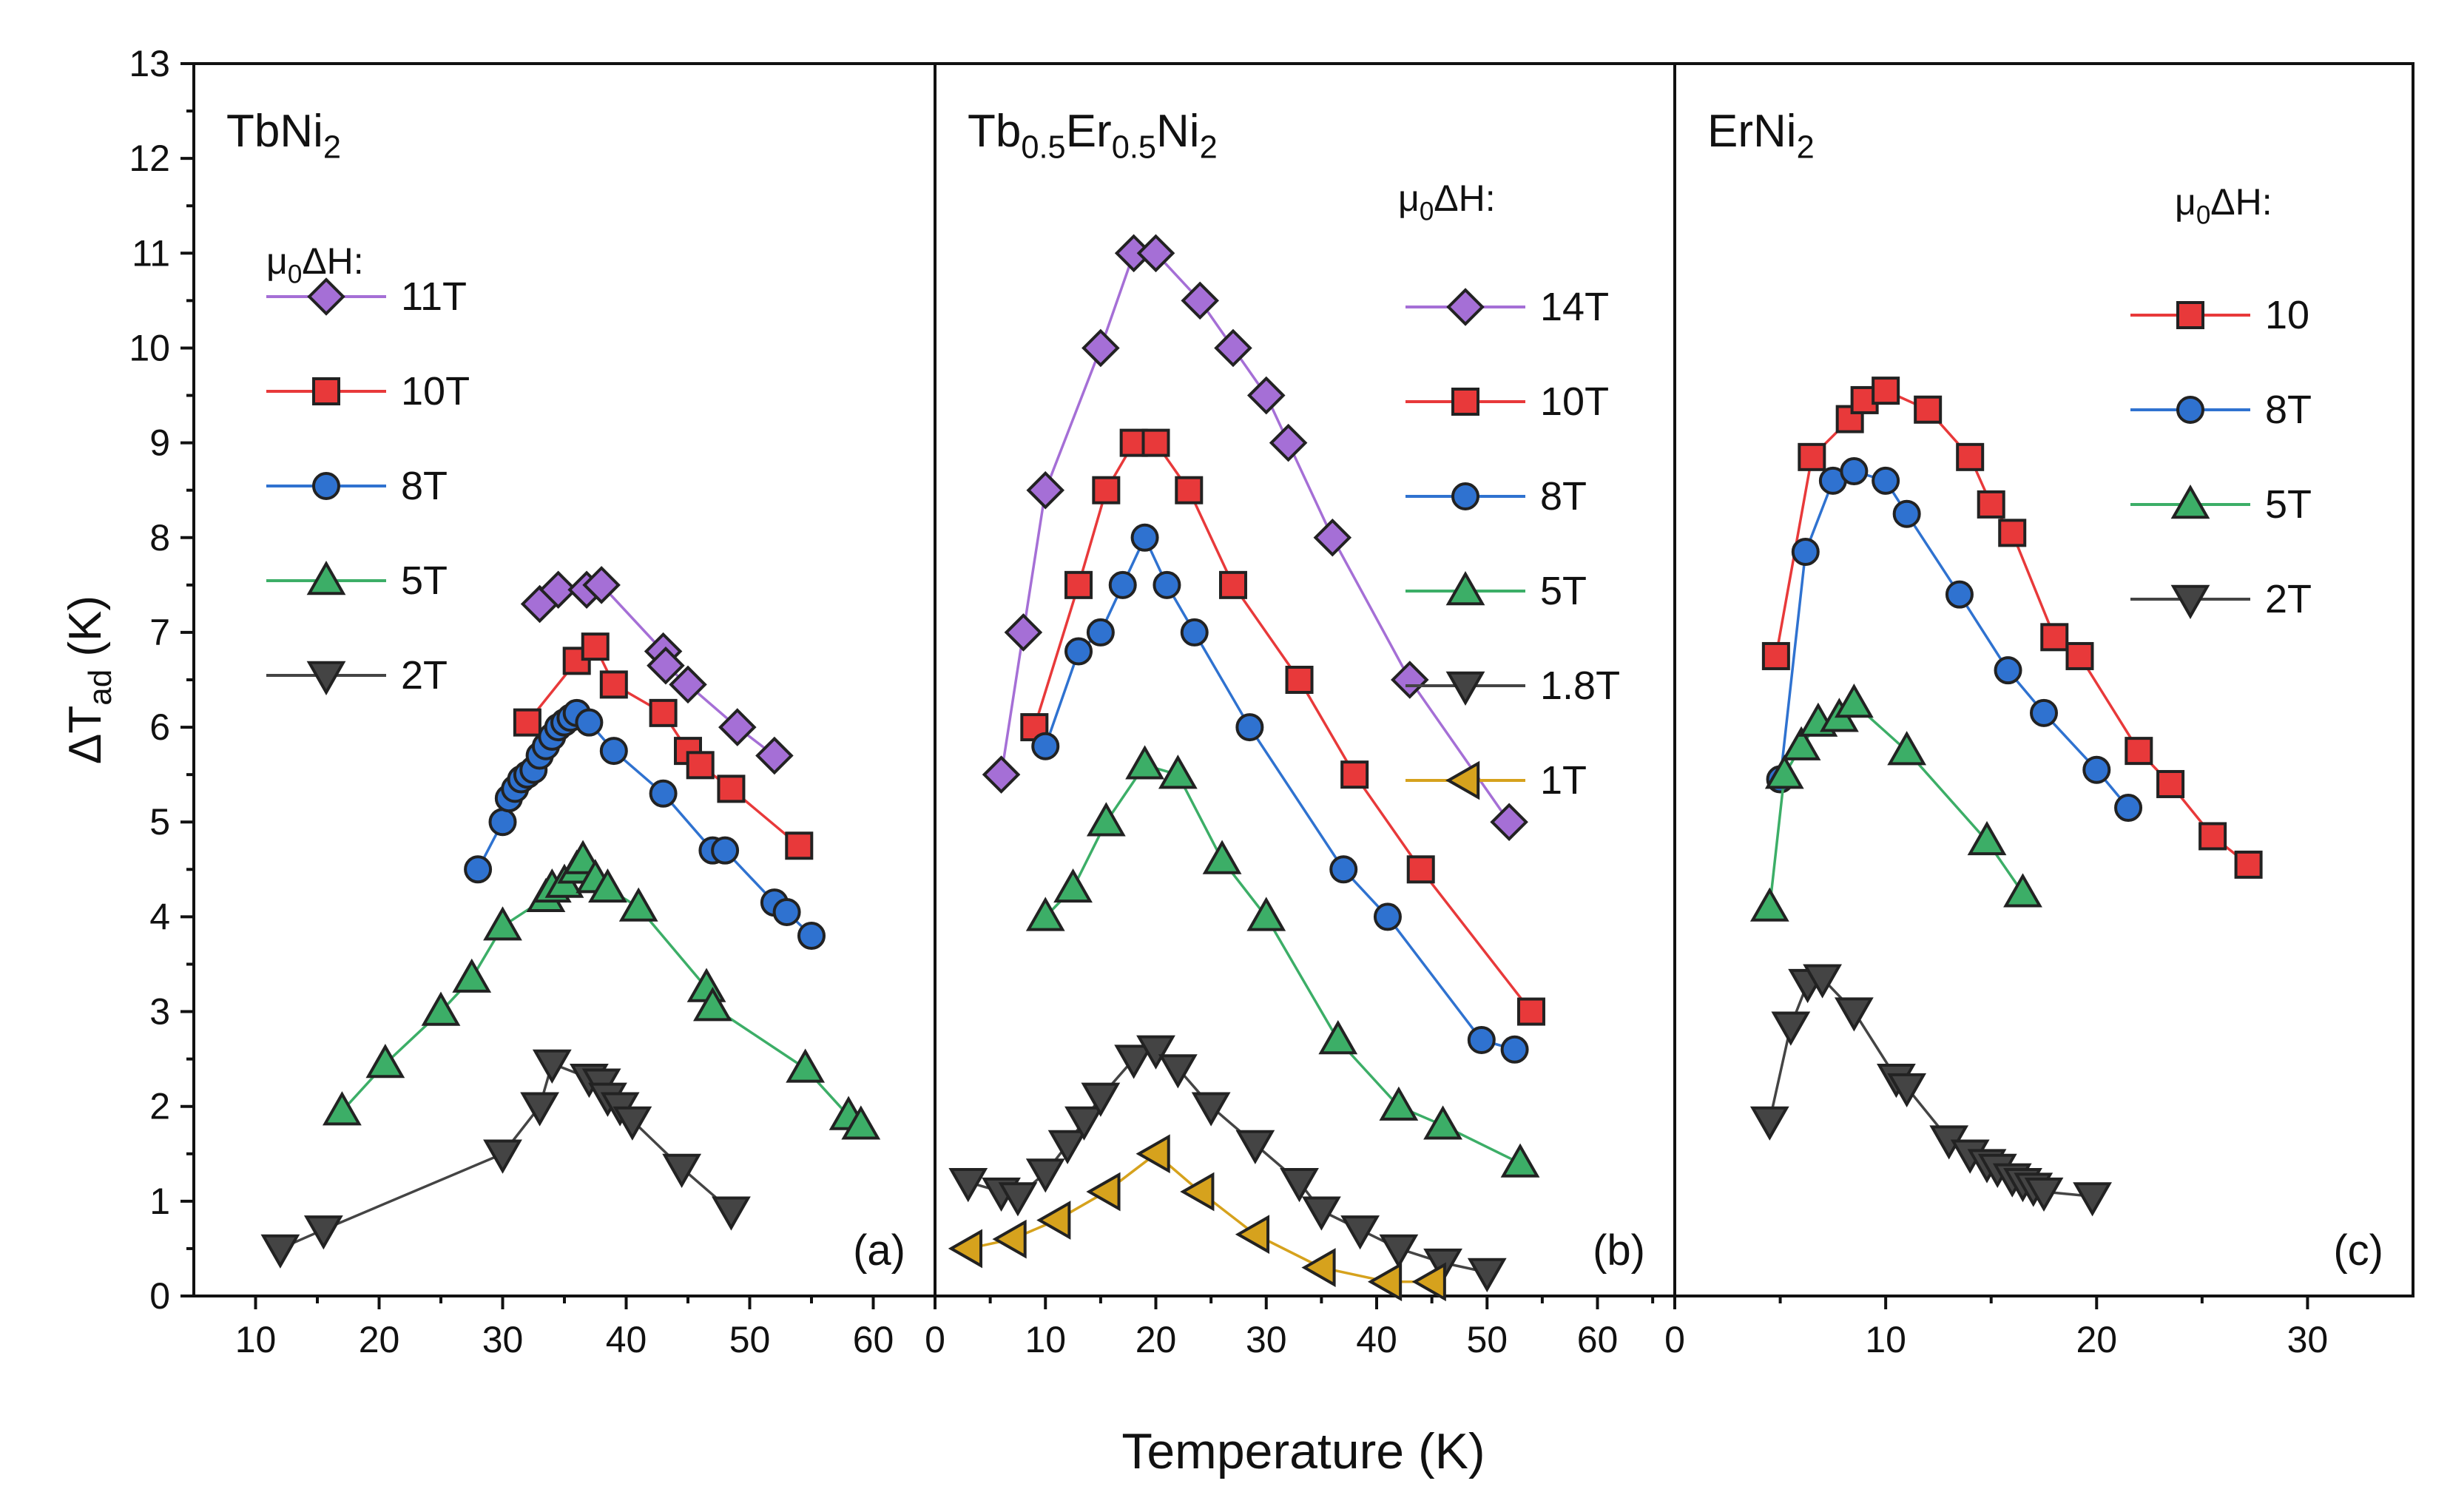 The width and height of the screenshot is (2450, 1512). Describe the element at coordinates (1045, 1339) in the screenshot. I see `x-tick-label: 10` at that location.